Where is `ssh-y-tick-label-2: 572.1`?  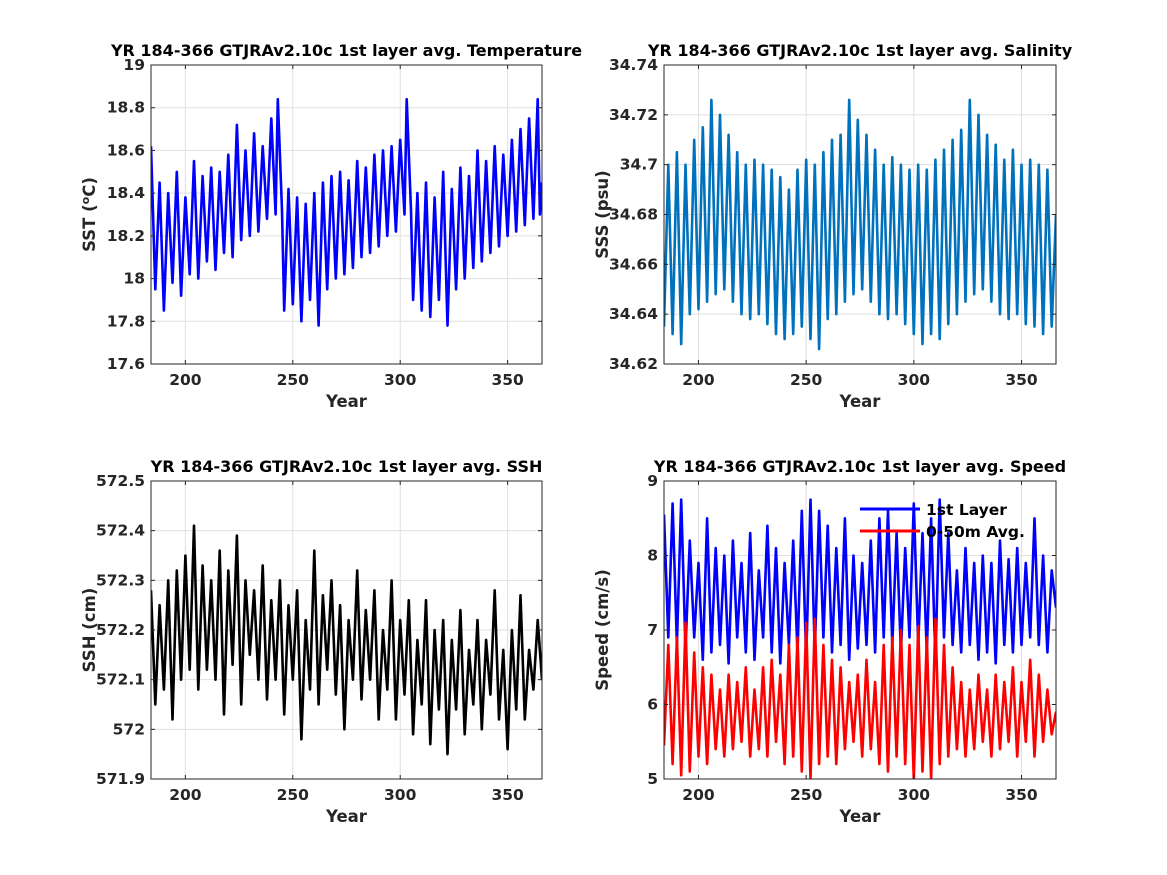 ssh-y-tick-label-2: 572.1 is located at coordinates (120, 680).